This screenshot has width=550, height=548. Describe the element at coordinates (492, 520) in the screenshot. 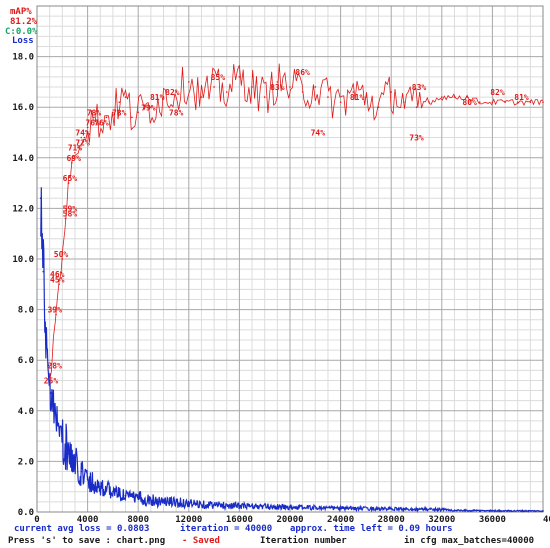

I see `x-tick-label: 36000` at that location.